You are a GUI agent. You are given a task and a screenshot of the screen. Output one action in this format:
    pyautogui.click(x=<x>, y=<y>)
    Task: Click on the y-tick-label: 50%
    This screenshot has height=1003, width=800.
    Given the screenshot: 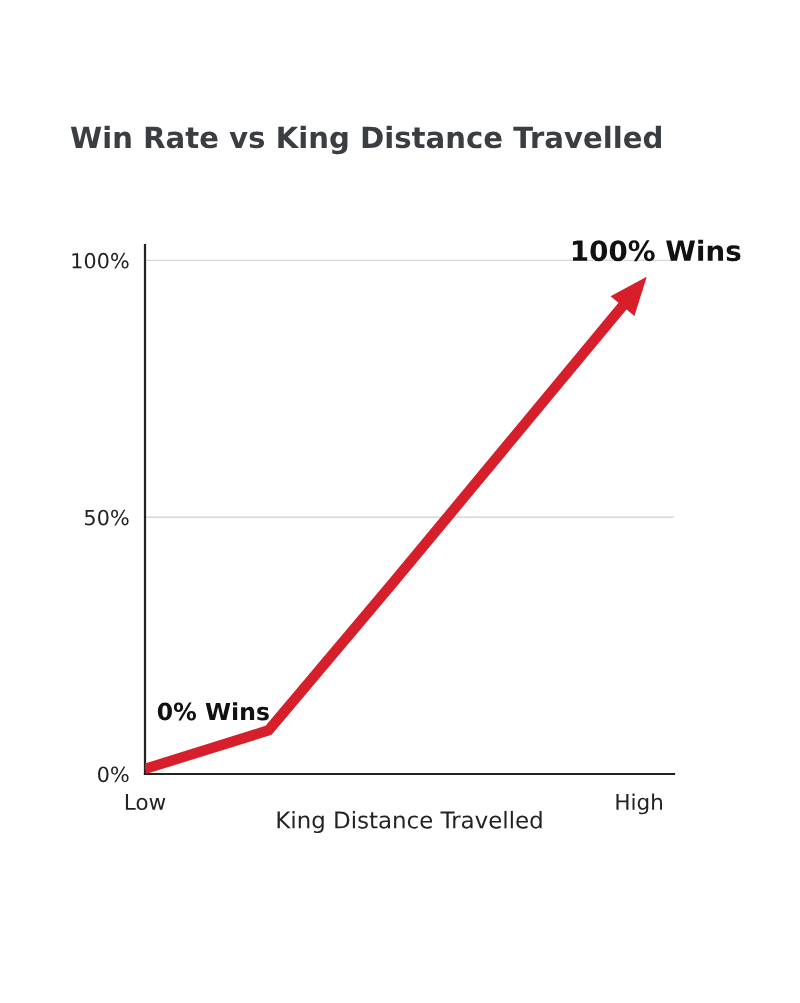 What is the action you would take?
    pyautogui.click(x=107, y=517)
    